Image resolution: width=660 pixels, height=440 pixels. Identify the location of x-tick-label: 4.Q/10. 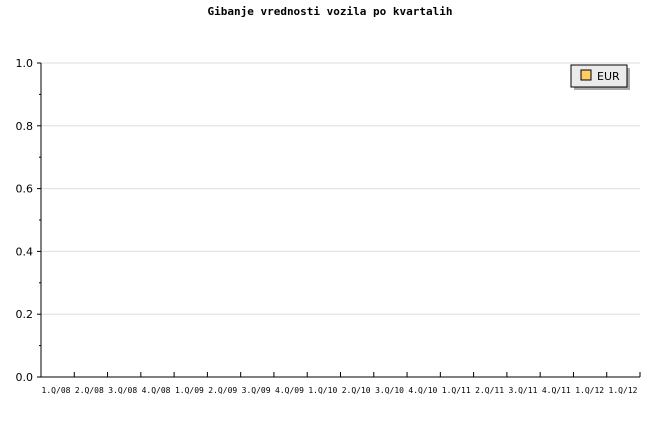
(422, 390).